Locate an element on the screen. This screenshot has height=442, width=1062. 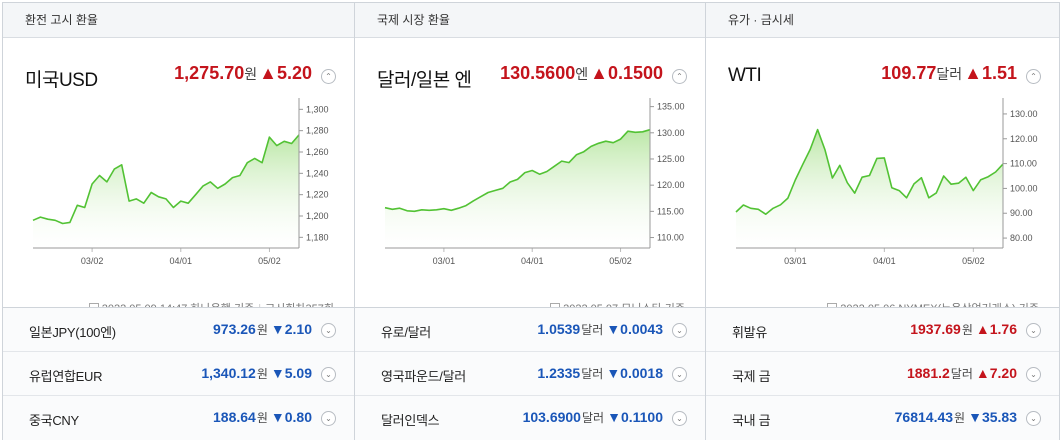
panel-header: 유가 · 금시세 is located at coordinates (882, 20).